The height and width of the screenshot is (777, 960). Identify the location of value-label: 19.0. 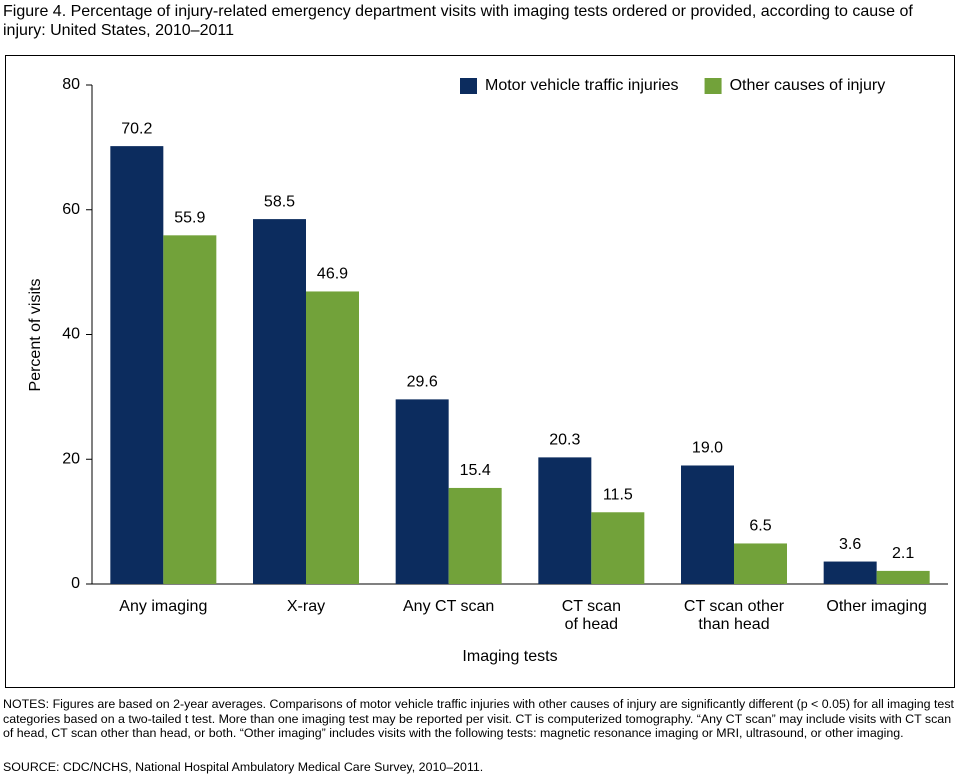
(707, 448).